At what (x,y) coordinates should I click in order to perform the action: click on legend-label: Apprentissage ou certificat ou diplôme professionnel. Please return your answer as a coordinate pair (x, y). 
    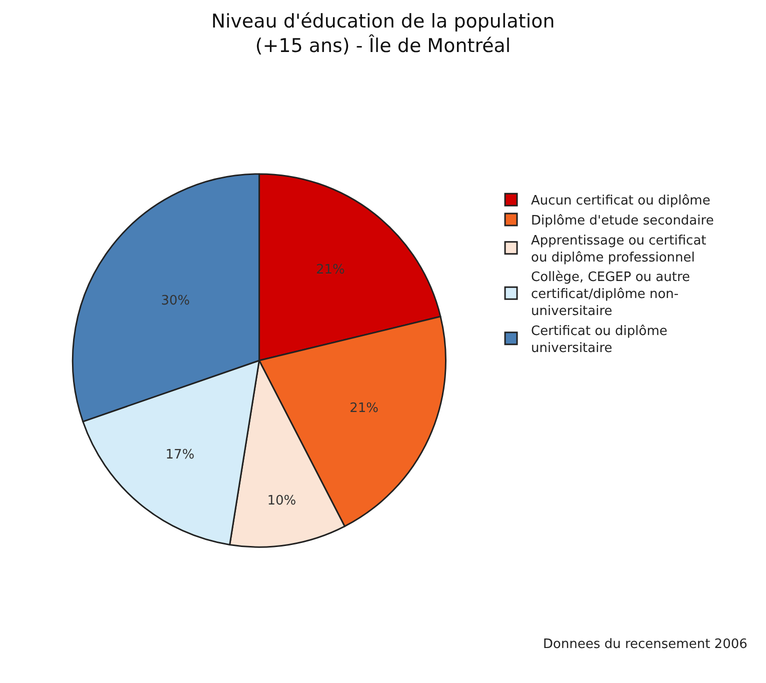
    Looking at the image, I should click on (618, 249).